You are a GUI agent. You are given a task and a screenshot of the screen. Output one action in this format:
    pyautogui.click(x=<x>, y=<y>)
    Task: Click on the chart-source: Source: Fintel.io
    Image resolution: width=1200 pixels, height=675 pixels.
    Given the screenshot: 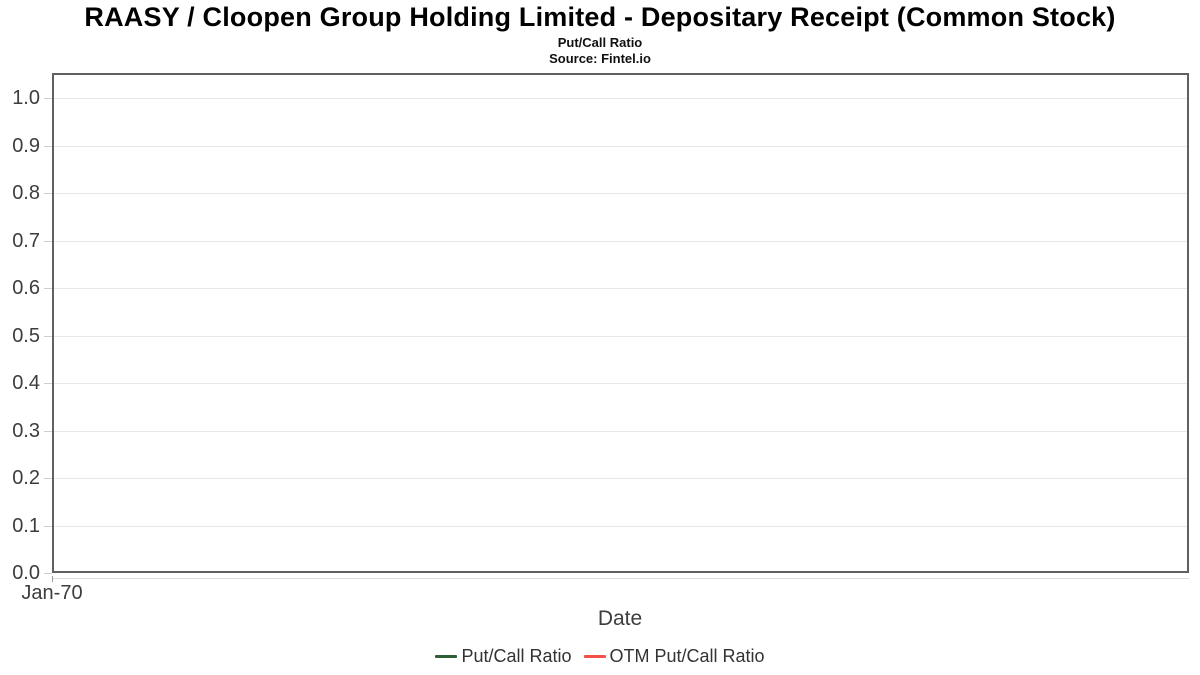 What is the action you would take?
    pyautogui.click(x=600, y=58)
    